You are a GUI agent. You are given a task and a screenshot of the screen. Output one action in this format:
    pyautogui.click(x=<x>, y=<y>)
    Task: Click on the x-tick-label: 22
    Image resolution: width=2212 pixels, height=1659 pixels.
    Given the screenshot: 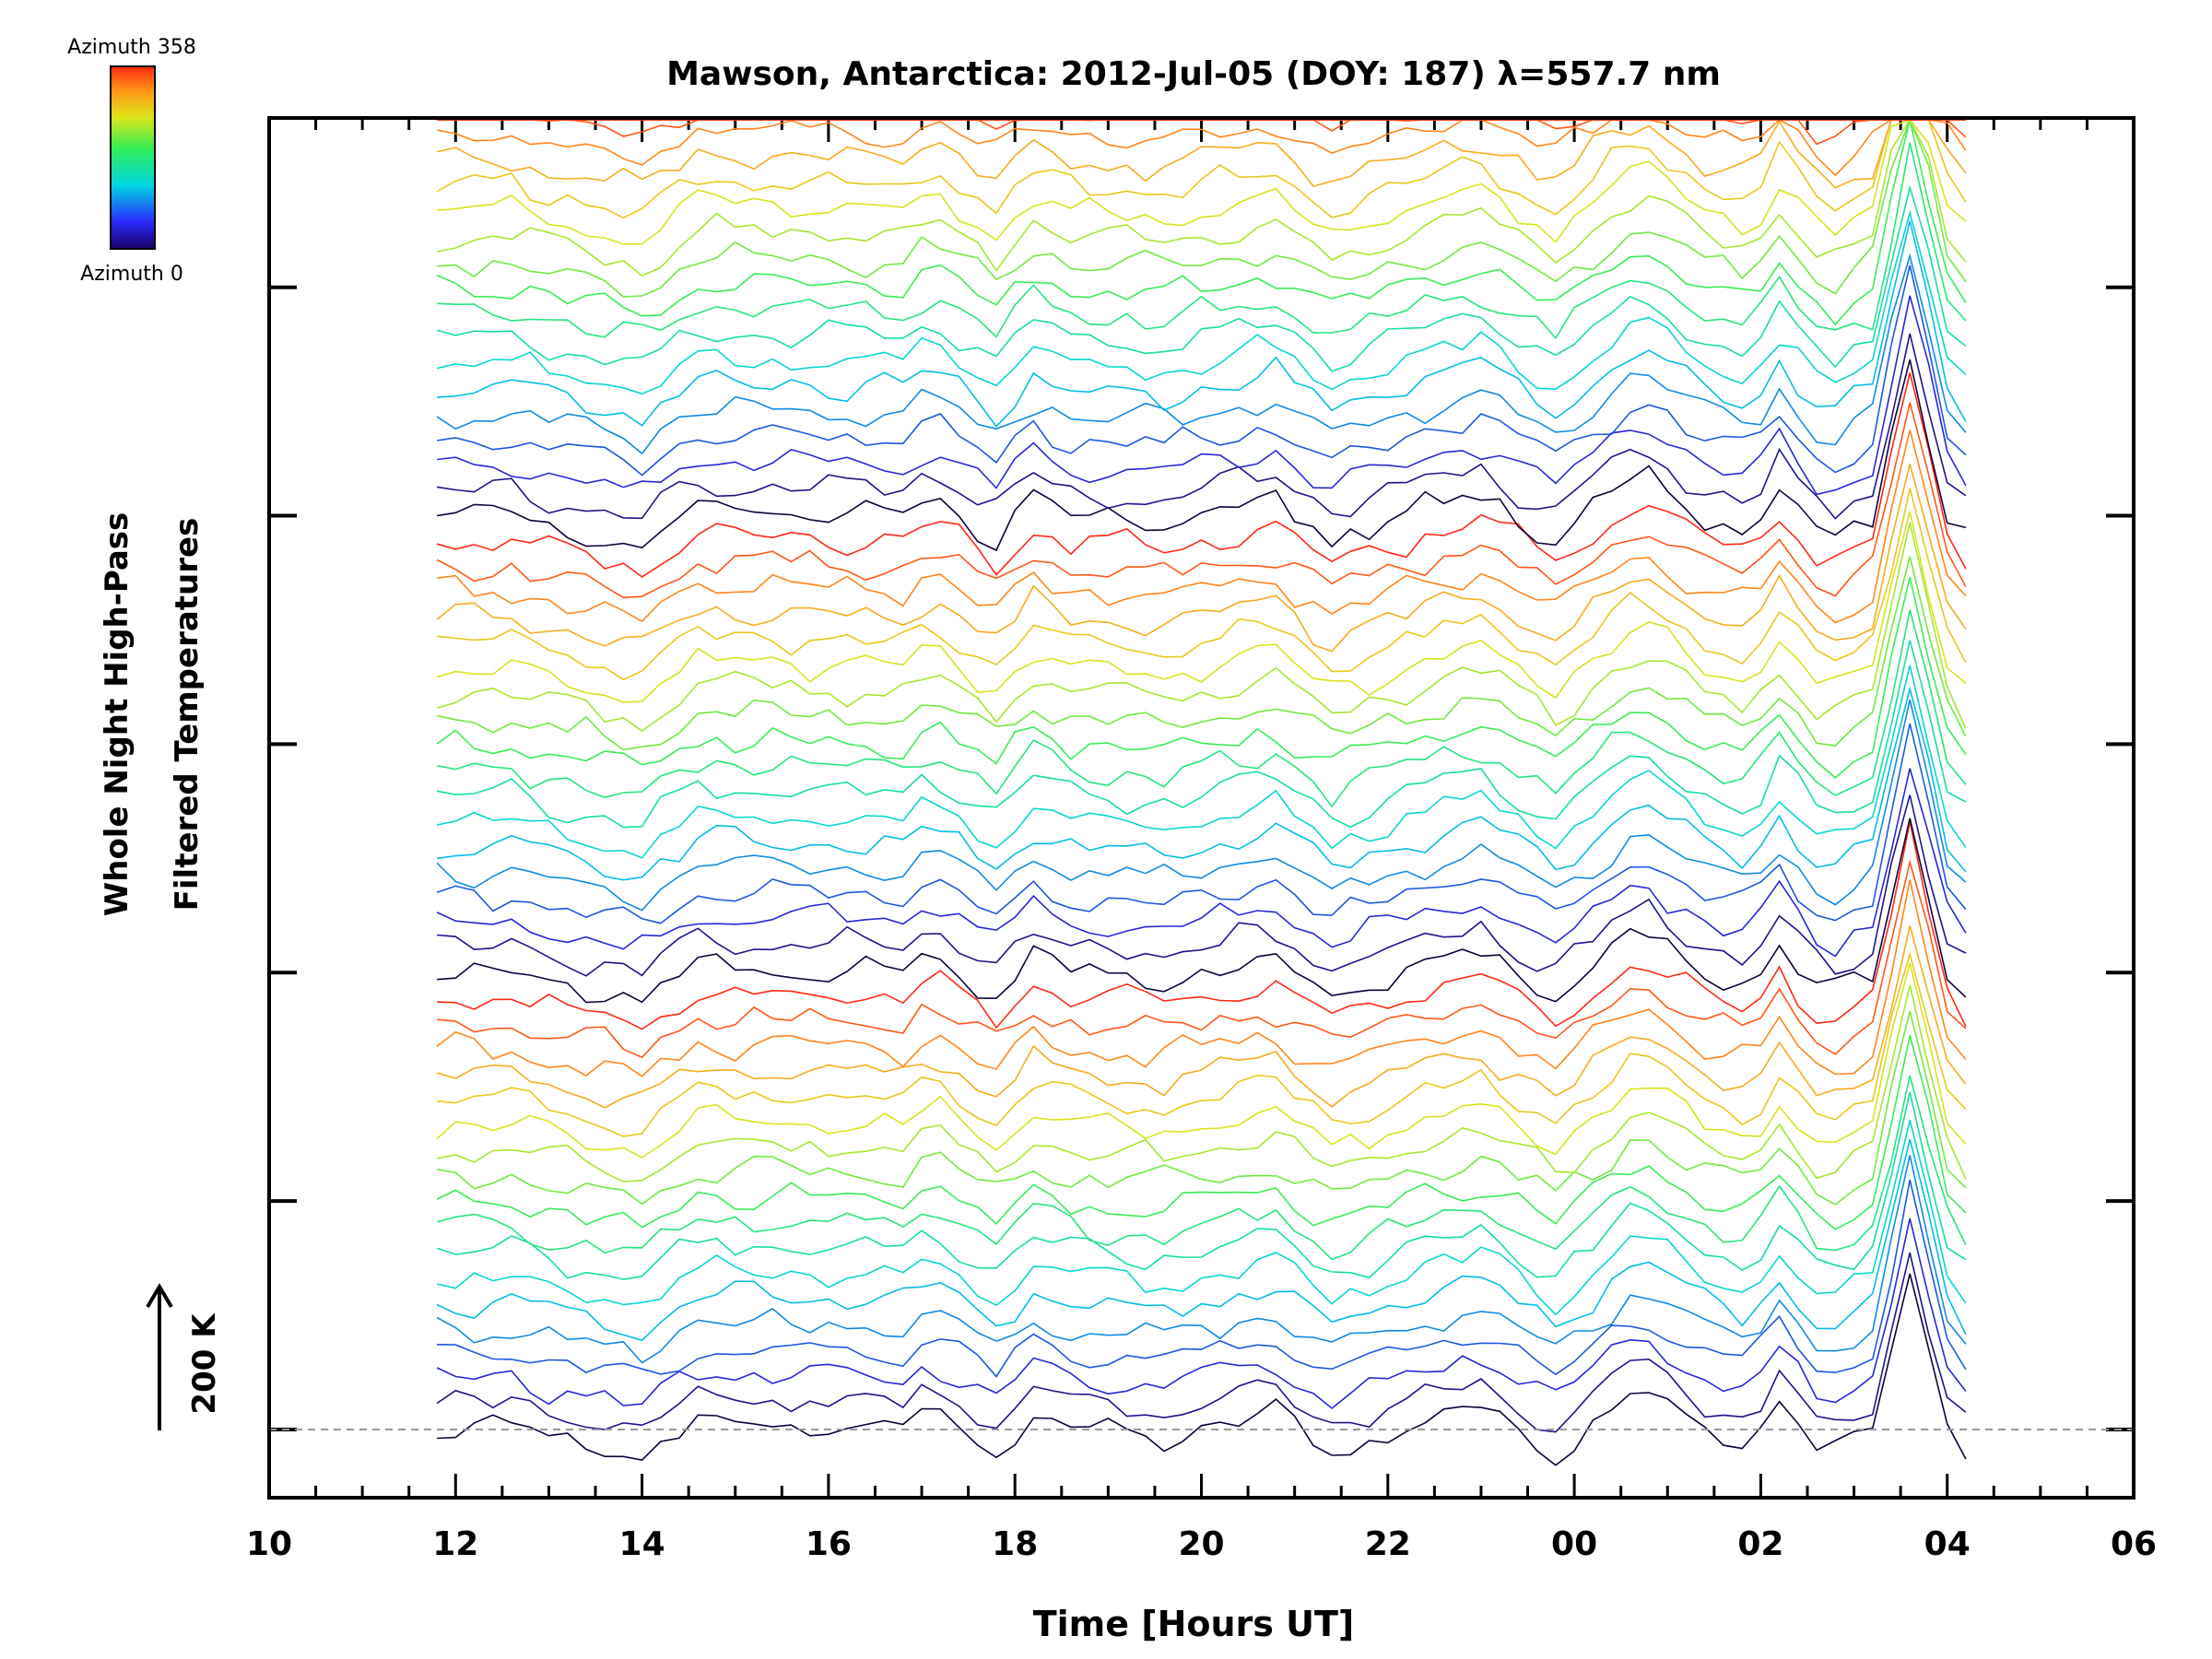 What is the action you would take?
    pyautogui.click(x=1388, y=1544)
    